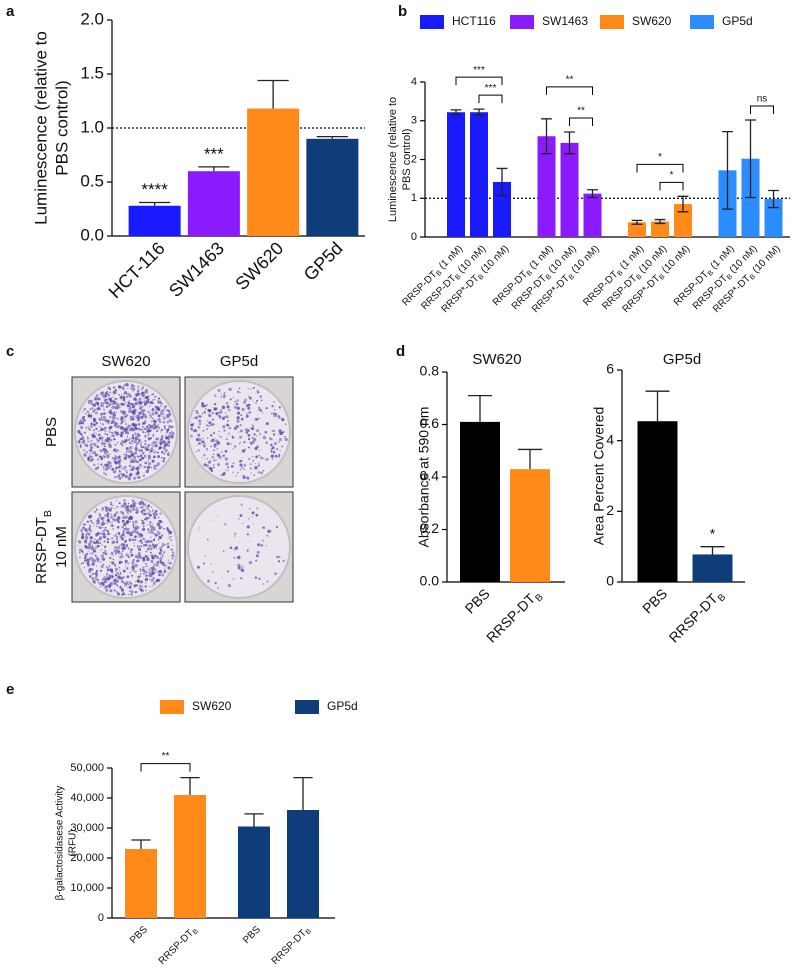 The height and width of the screenshot is (980, 793). Describe the element at coordinates (178, 946) in the screenshot. I see `x-tick-label: RRSP-DTB` at that location.